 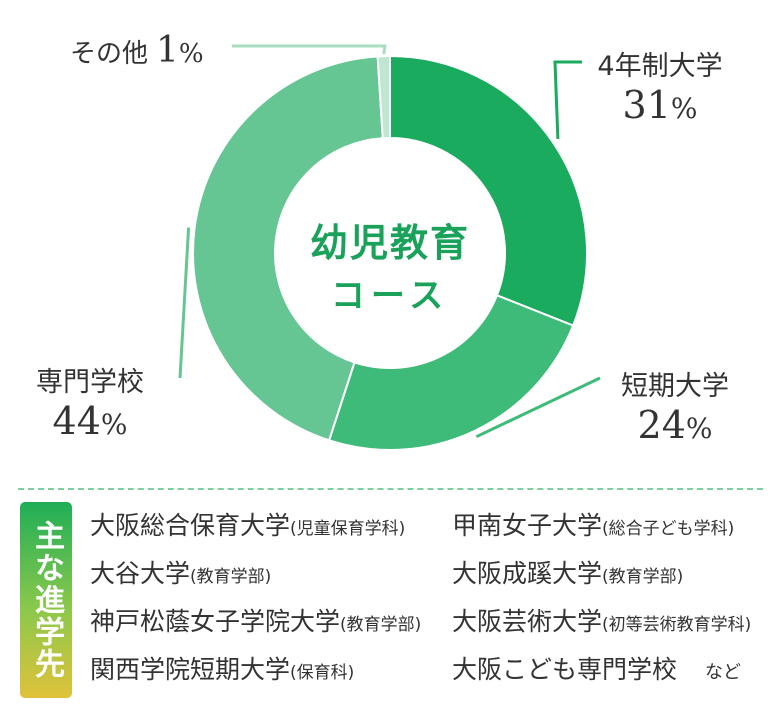 What do you see at coordinates (256, 621) in the screenshot?
I see `list-item: 神戸松蔭女子学院大学(教育学部)` at bounding box center [256, 621].